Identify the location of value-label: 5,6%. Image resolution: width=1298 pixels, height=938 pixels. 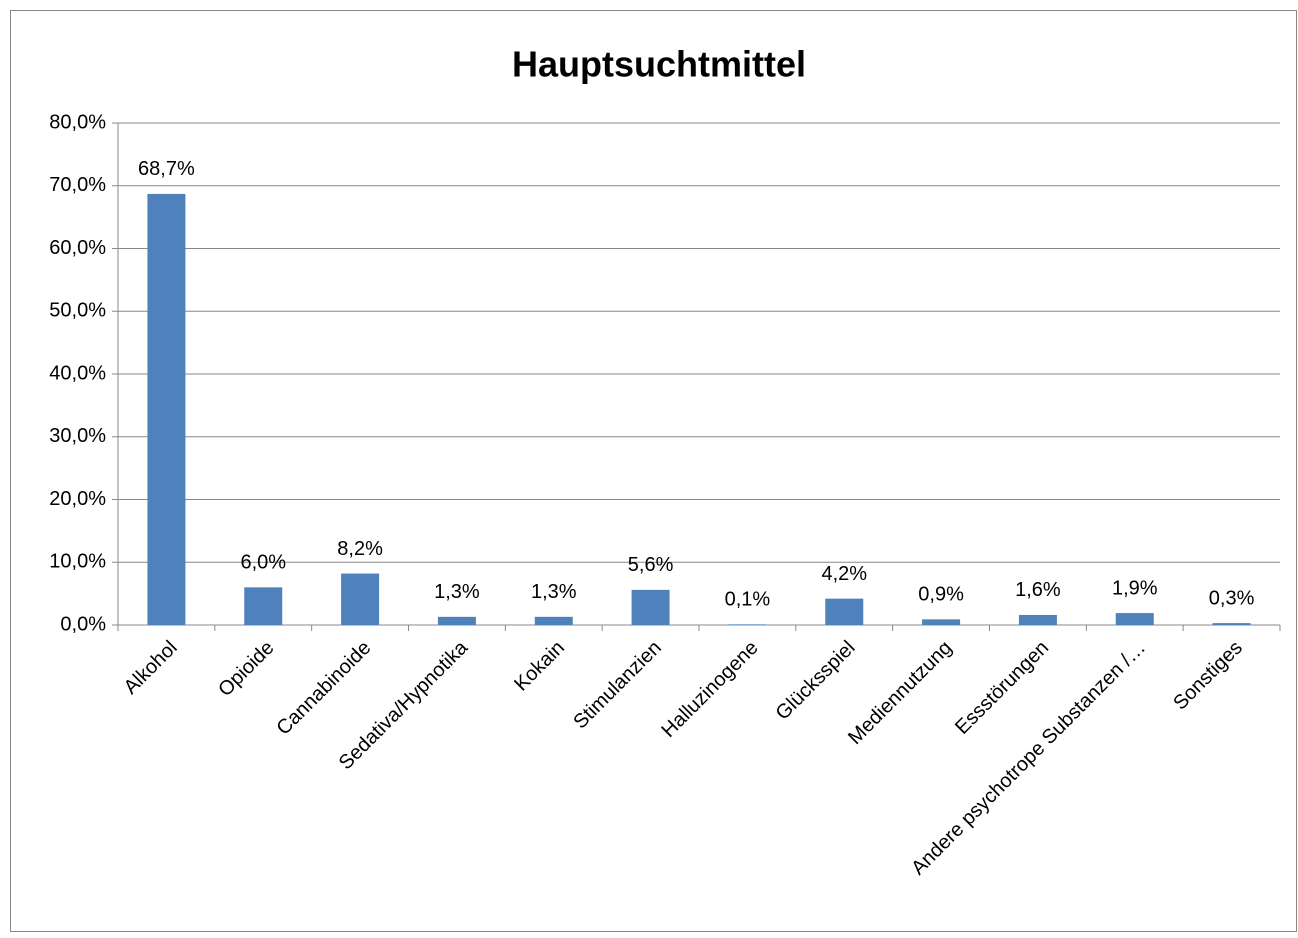
(651, 565).